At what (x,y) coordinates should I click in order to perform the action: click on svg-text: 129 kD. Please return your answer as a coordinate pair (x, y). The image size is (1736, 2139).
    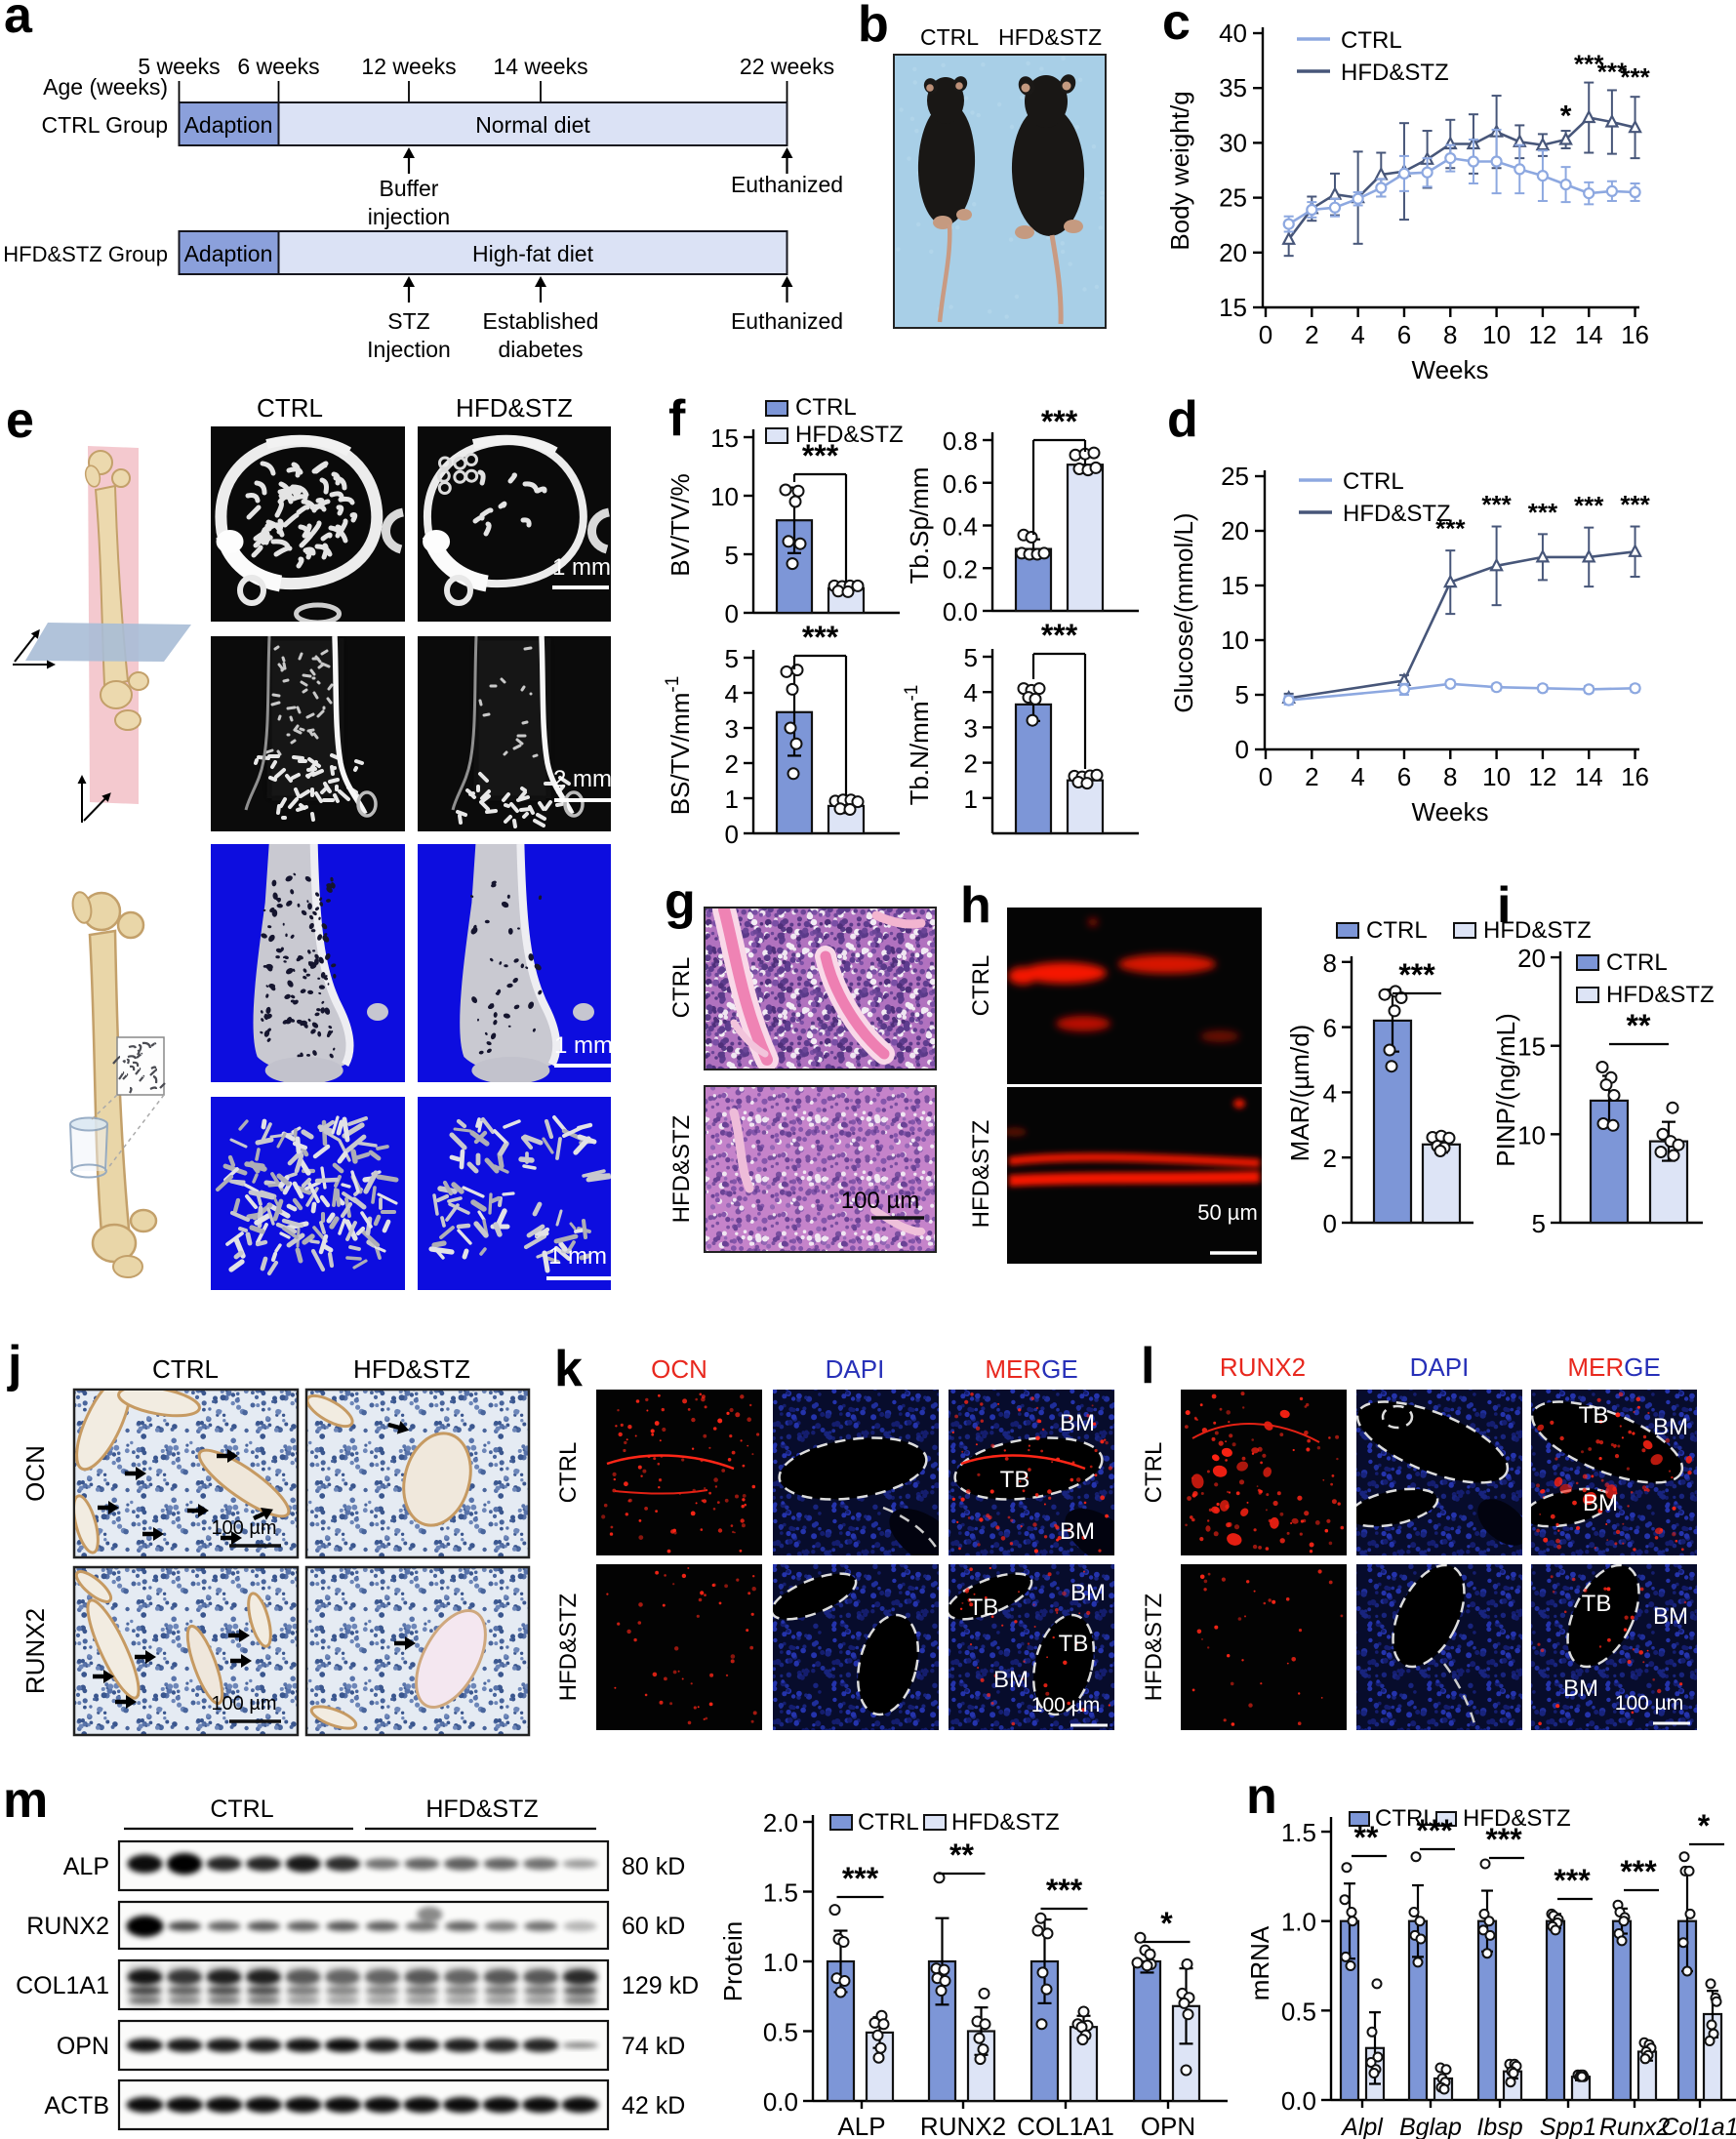
    Looking at the image, I should click on (660, 1986).